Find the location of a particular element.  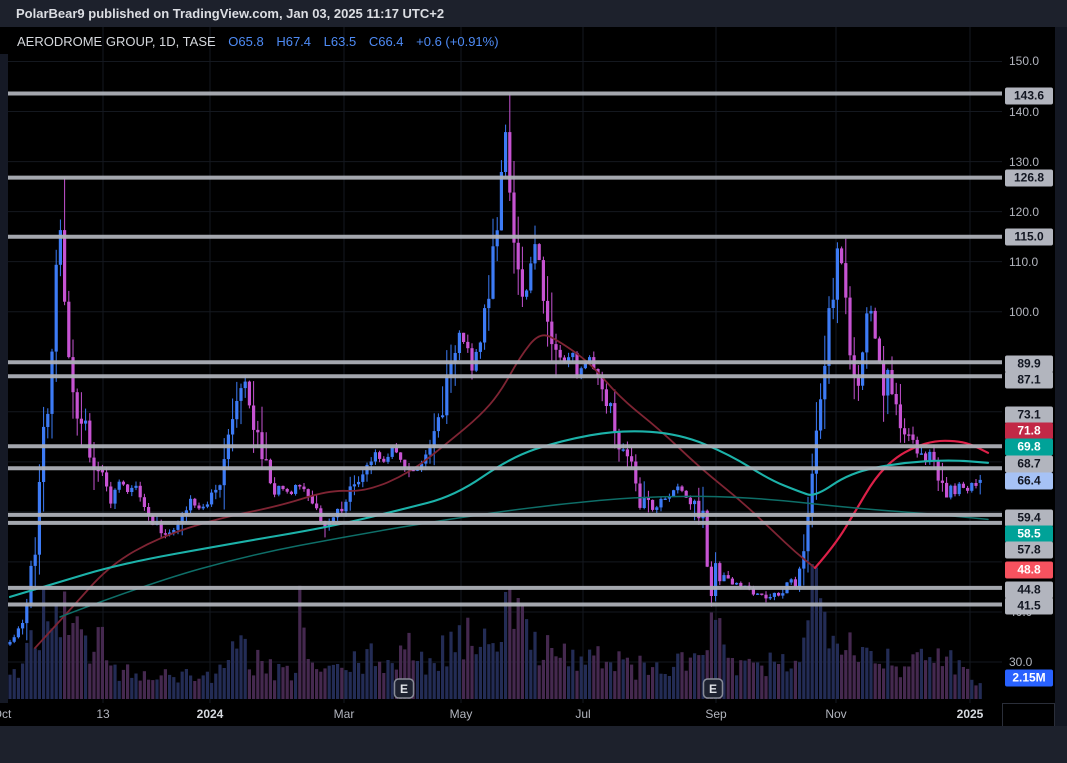

time-axis-label: Mar is located at coordinates (344, 714).